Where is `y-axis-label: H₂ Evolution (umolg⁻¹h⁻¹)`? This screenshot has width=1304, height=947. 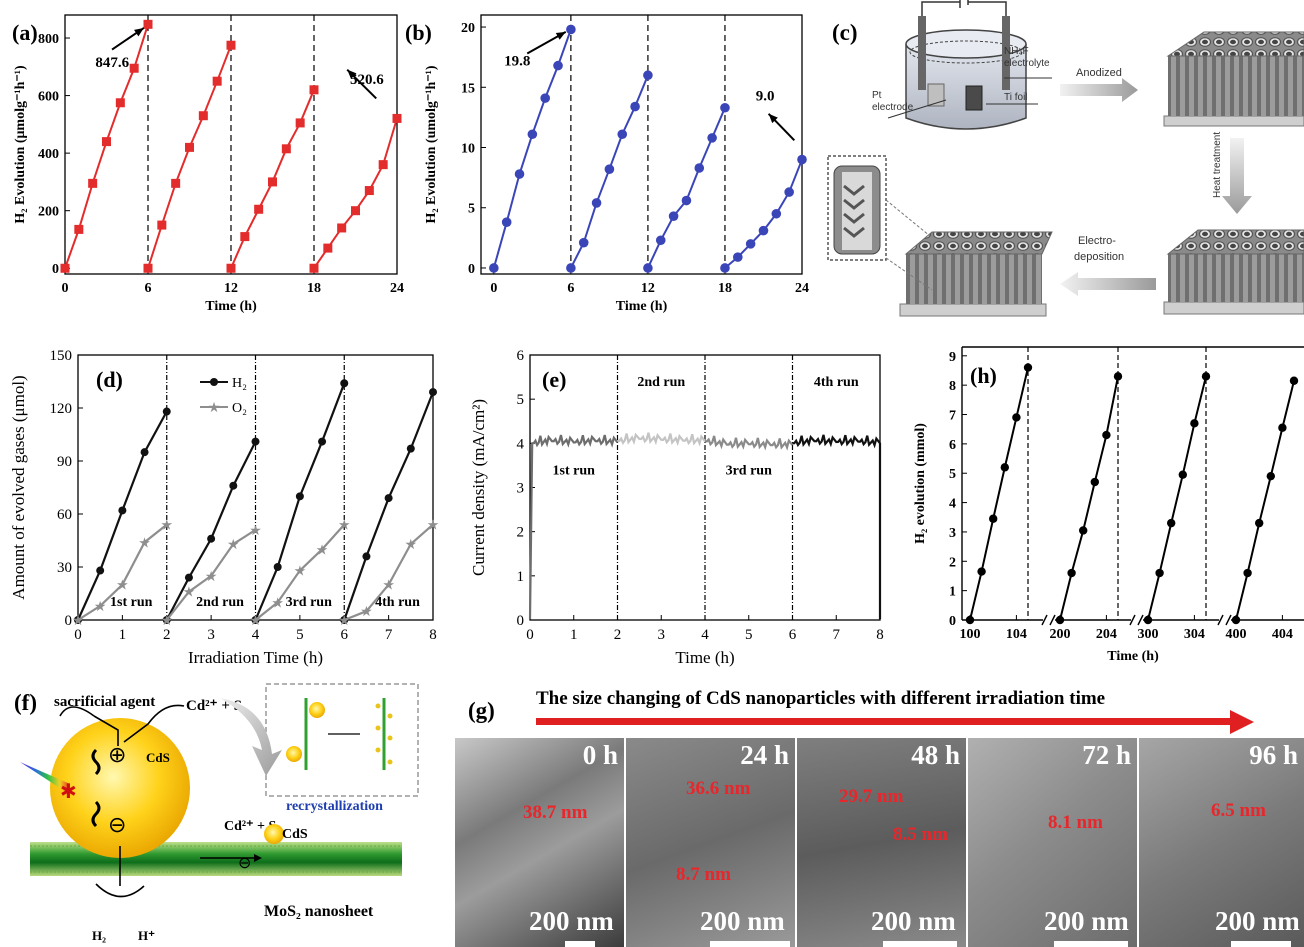
y-axis-label: H₂ Evolution (umolg⁻¹h⁻¹) is located at coordinates (431, 144).